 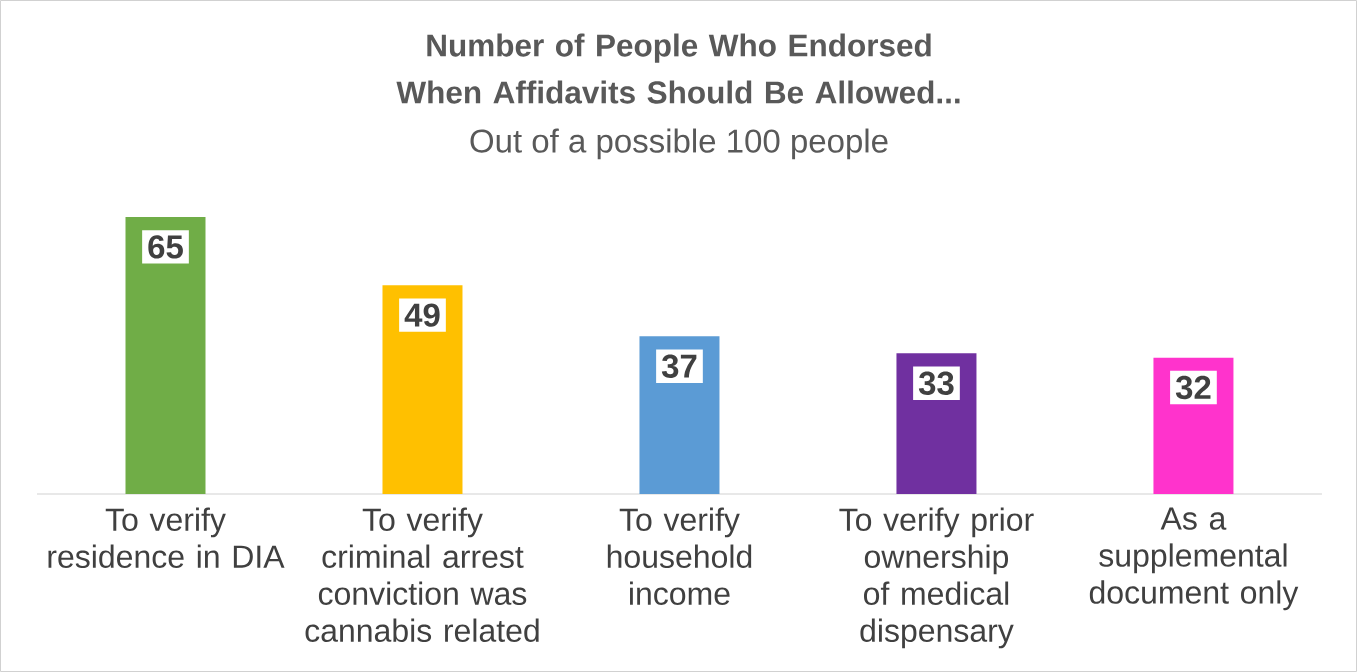 I want to click on x-tick-label: To verify residence in DIA, so click(x=166, y=538).